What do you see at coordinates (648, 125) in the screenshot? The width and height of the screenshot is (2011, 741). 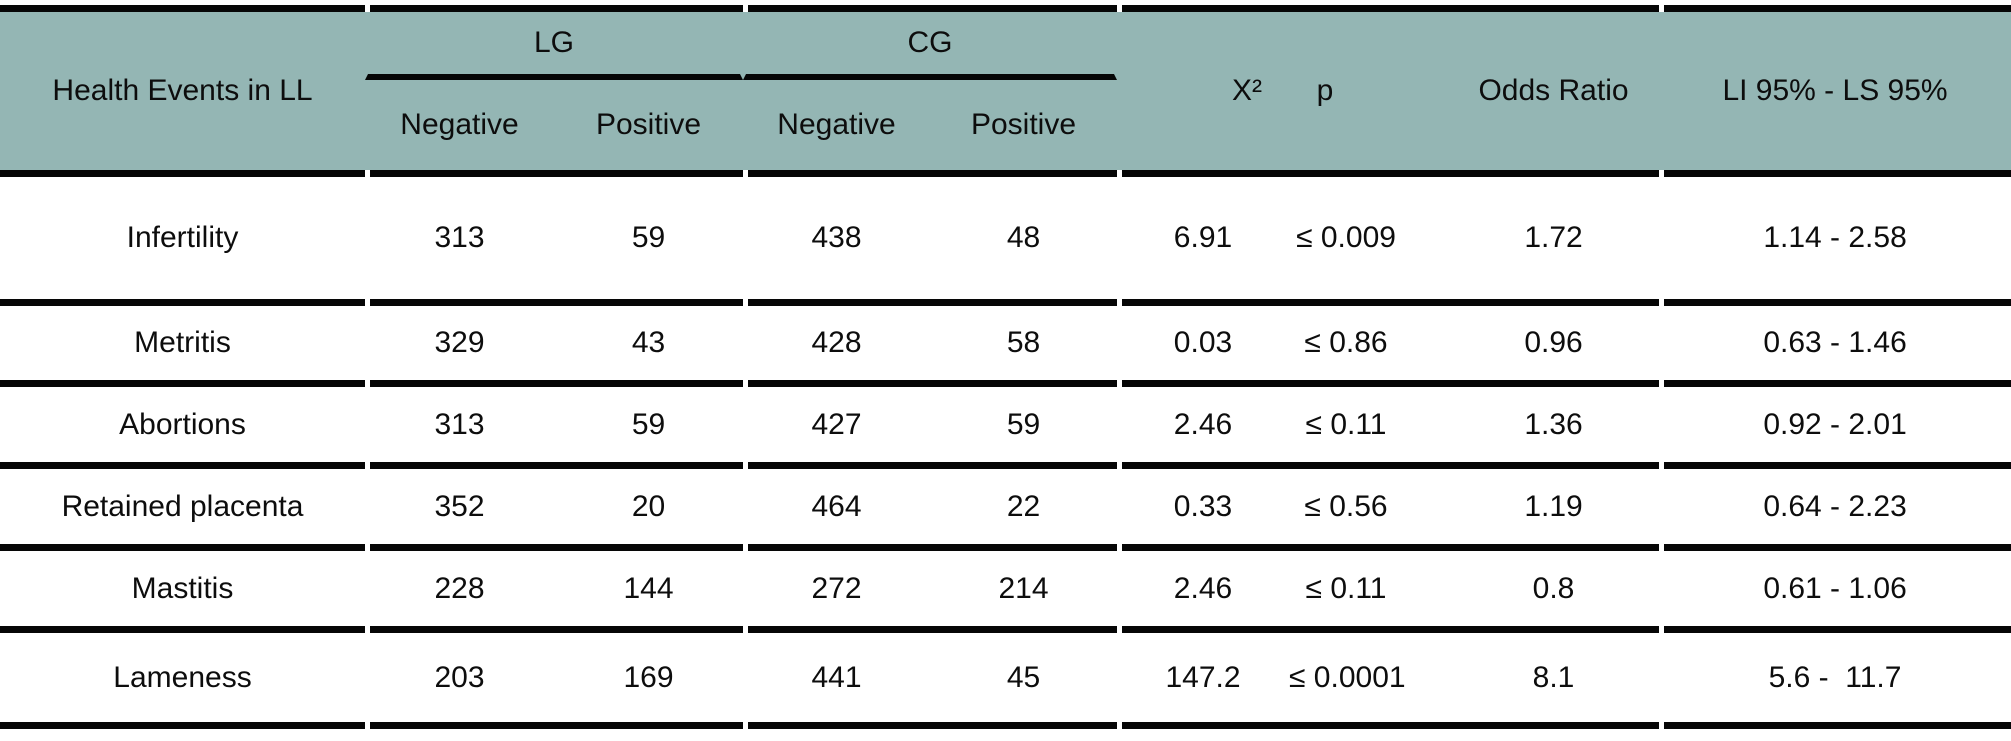 I see `col-header-lg-positive: Positive` at bounding box center [648, 125].